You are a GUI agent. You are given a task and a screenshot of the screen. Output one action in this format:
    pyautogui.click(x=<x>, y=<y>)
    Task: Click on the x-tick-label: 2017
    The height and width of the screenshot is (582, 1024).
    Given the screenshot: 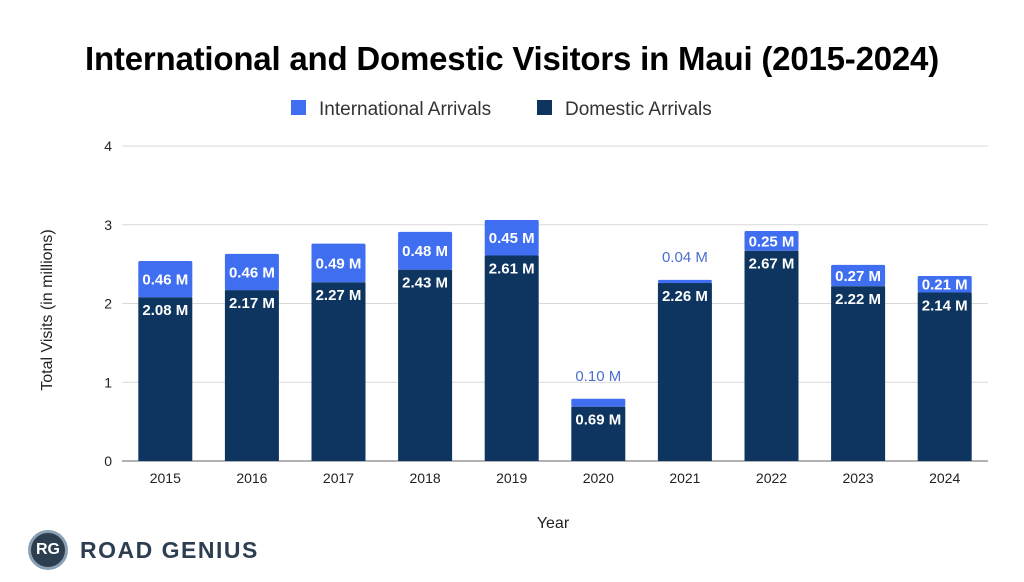 What is the action you would take?
    pyautogui.click(x=338, y=478)
    